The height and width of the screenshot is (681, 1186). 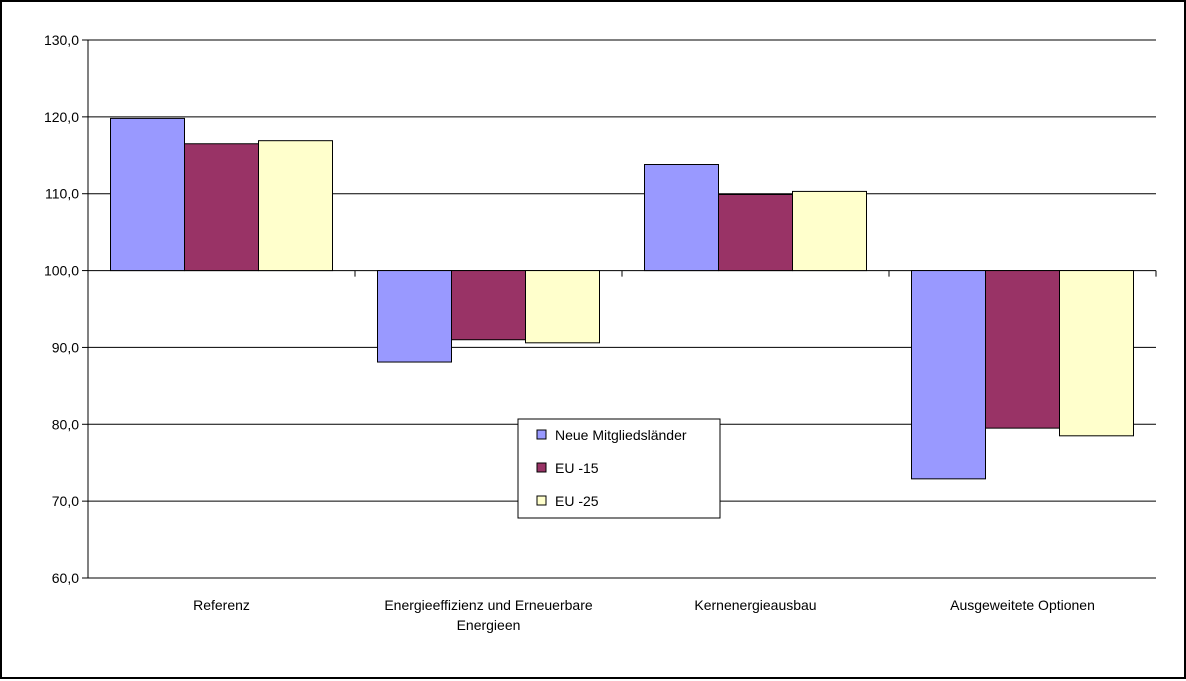 I want to click on legend-label: Neue Mitgliedsländer, so click(x=621, y=435).